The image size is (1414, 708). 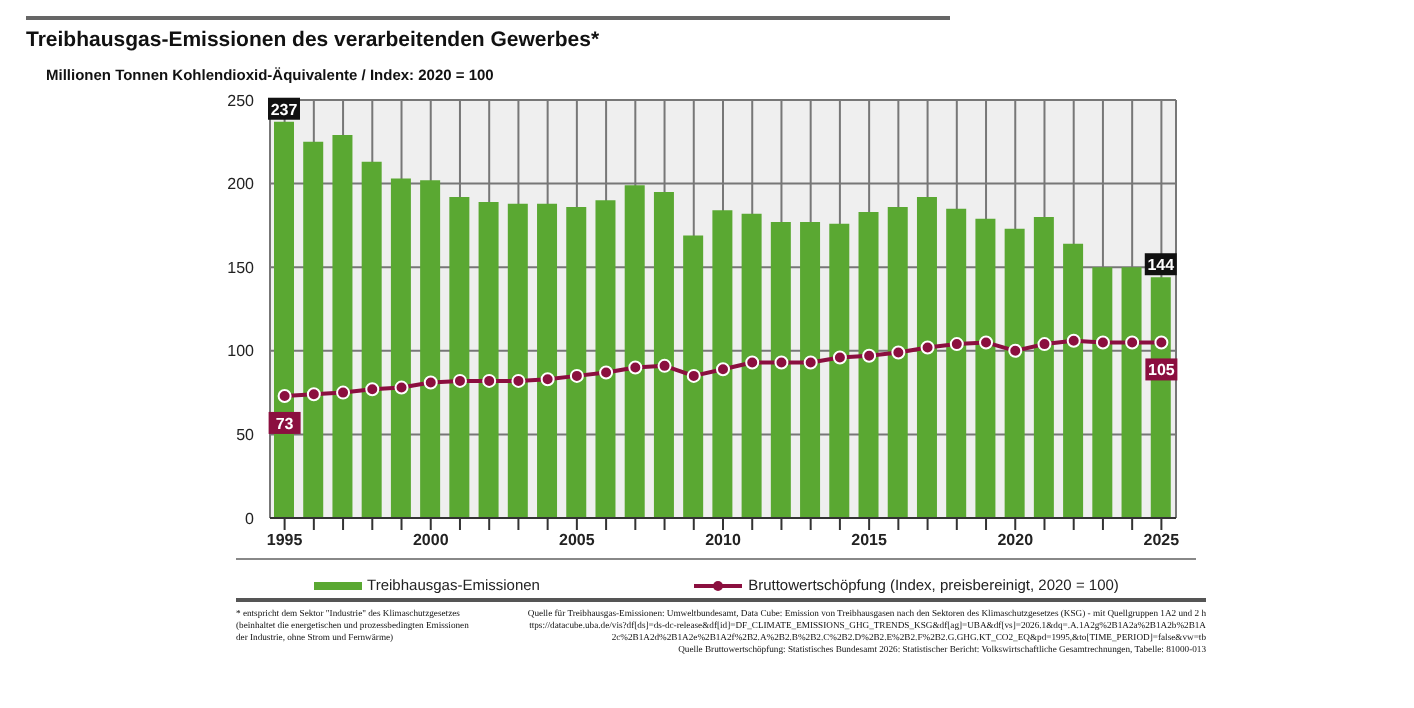 What do you see at coordinates (1161, 265) in the screenshot?
I see `data-label: 144` at bounding box center [1161, 265].